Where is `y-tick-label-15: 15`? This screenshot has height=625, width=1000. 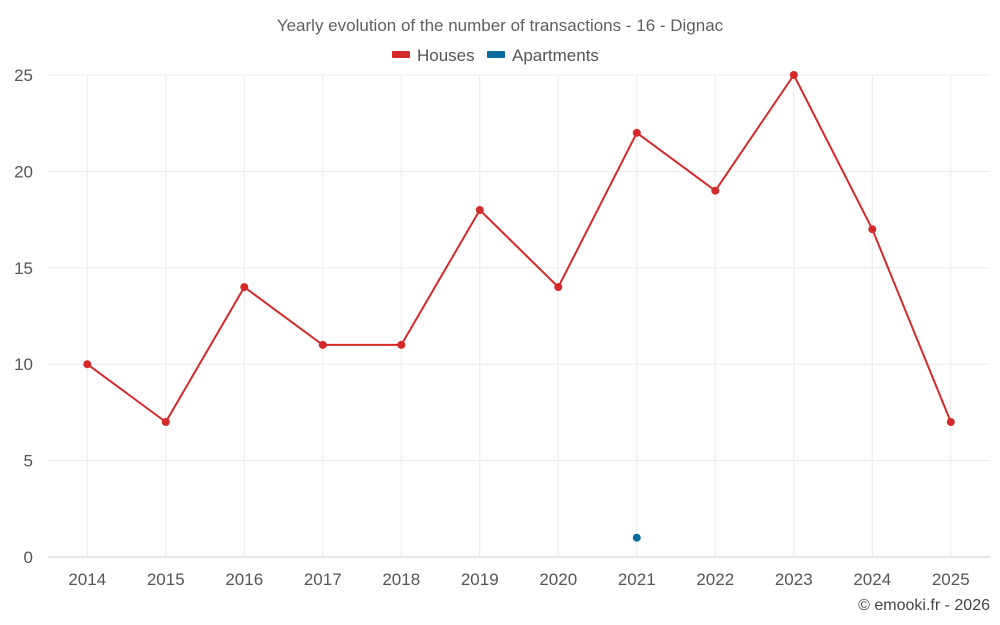
y-tick-label-15: 15 is located at coordinates (23, 268).